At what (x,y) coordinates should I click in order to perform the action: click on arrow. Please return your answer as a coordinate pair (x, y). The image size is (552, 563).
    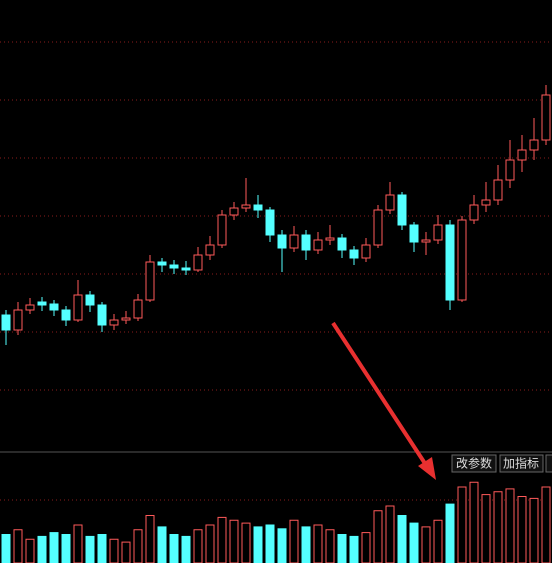
    Looking at the image, I should click on (383, 400).